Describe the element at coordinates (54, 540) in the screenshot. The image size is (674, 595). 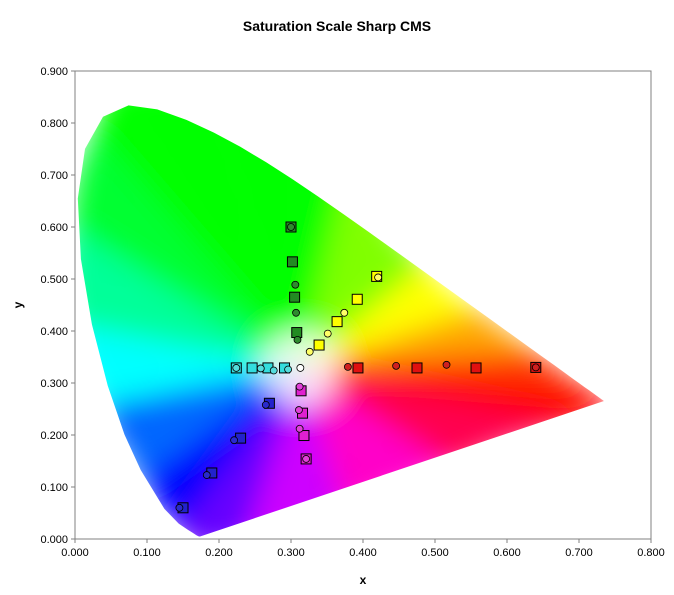
I see `y-tick-label: 0.000` at that location.